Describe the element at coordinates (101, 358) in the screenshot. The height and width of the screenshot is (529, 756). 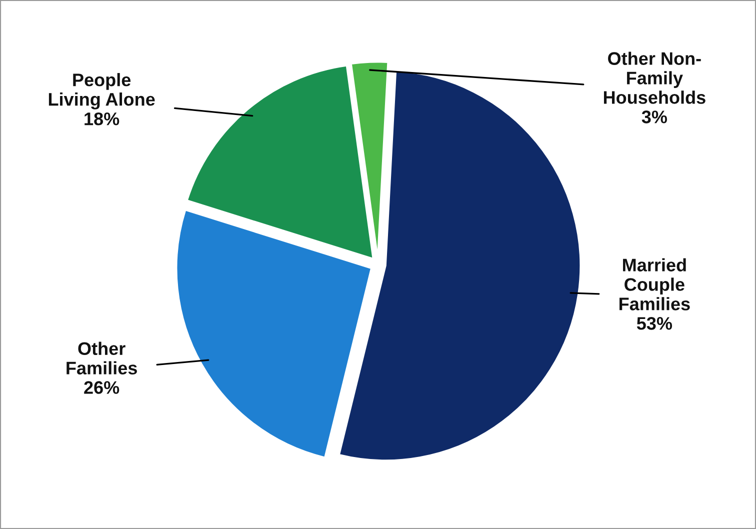
I see `slice-label: Other Families` at that location.